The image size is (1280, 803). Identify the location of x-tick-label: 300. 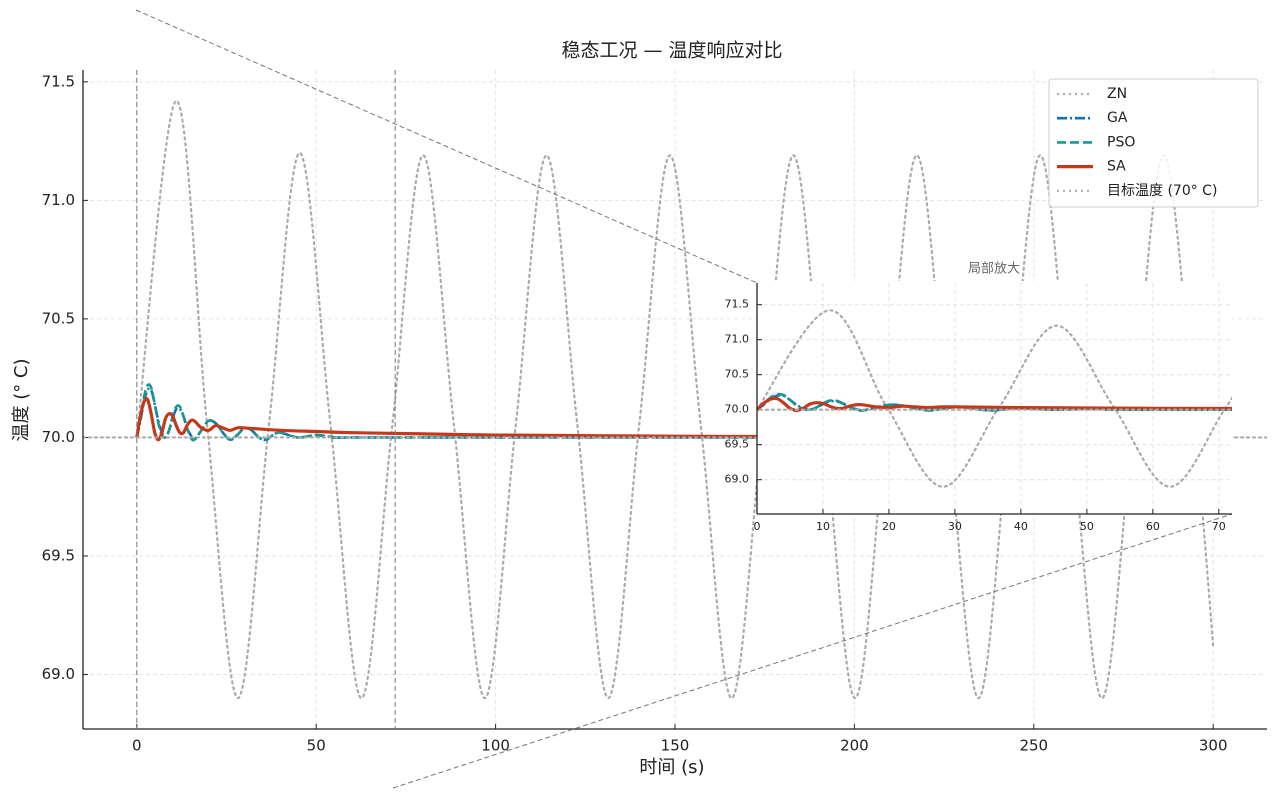
(1213, 746).